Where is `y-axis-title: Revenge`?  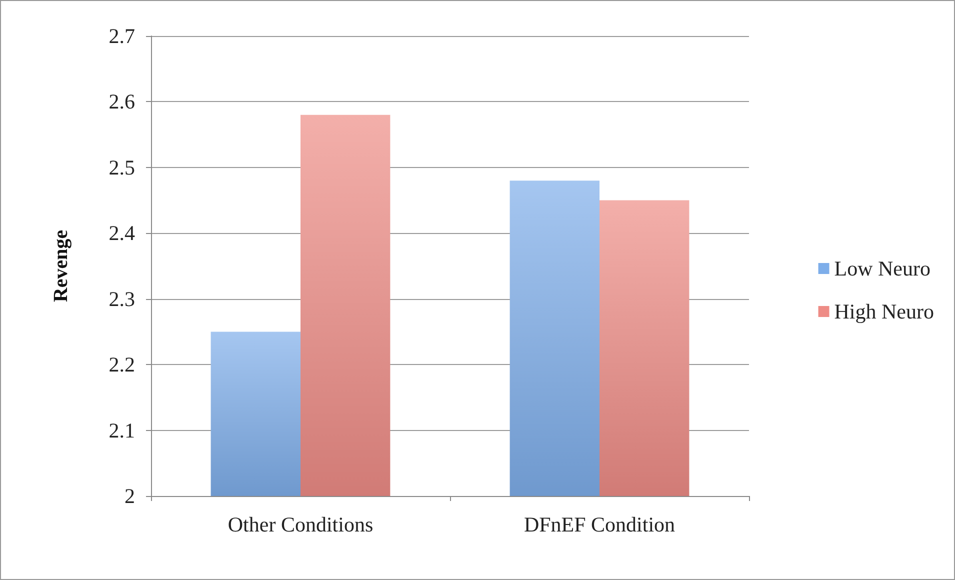
y-axis-title: Revenge is located at coordinates (61, 266).